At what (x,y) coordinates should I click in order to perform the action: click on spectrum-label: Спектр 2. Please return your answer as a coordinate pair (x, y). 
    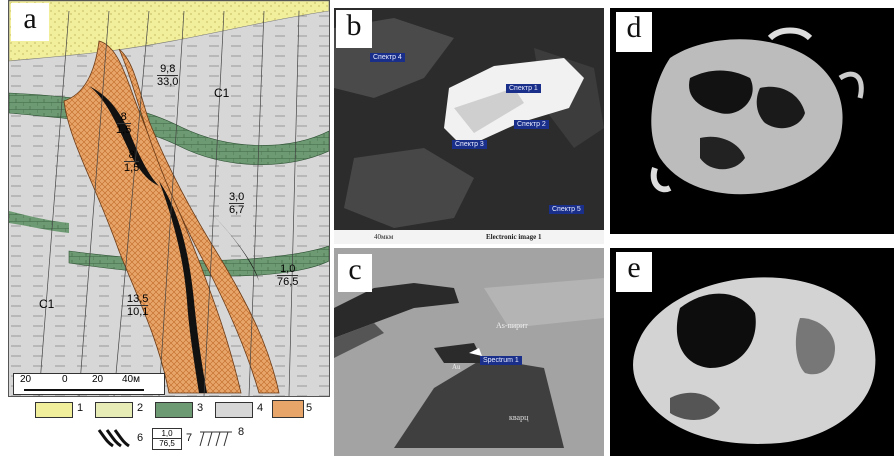
    Looking at the image, I should click on (531, 124).